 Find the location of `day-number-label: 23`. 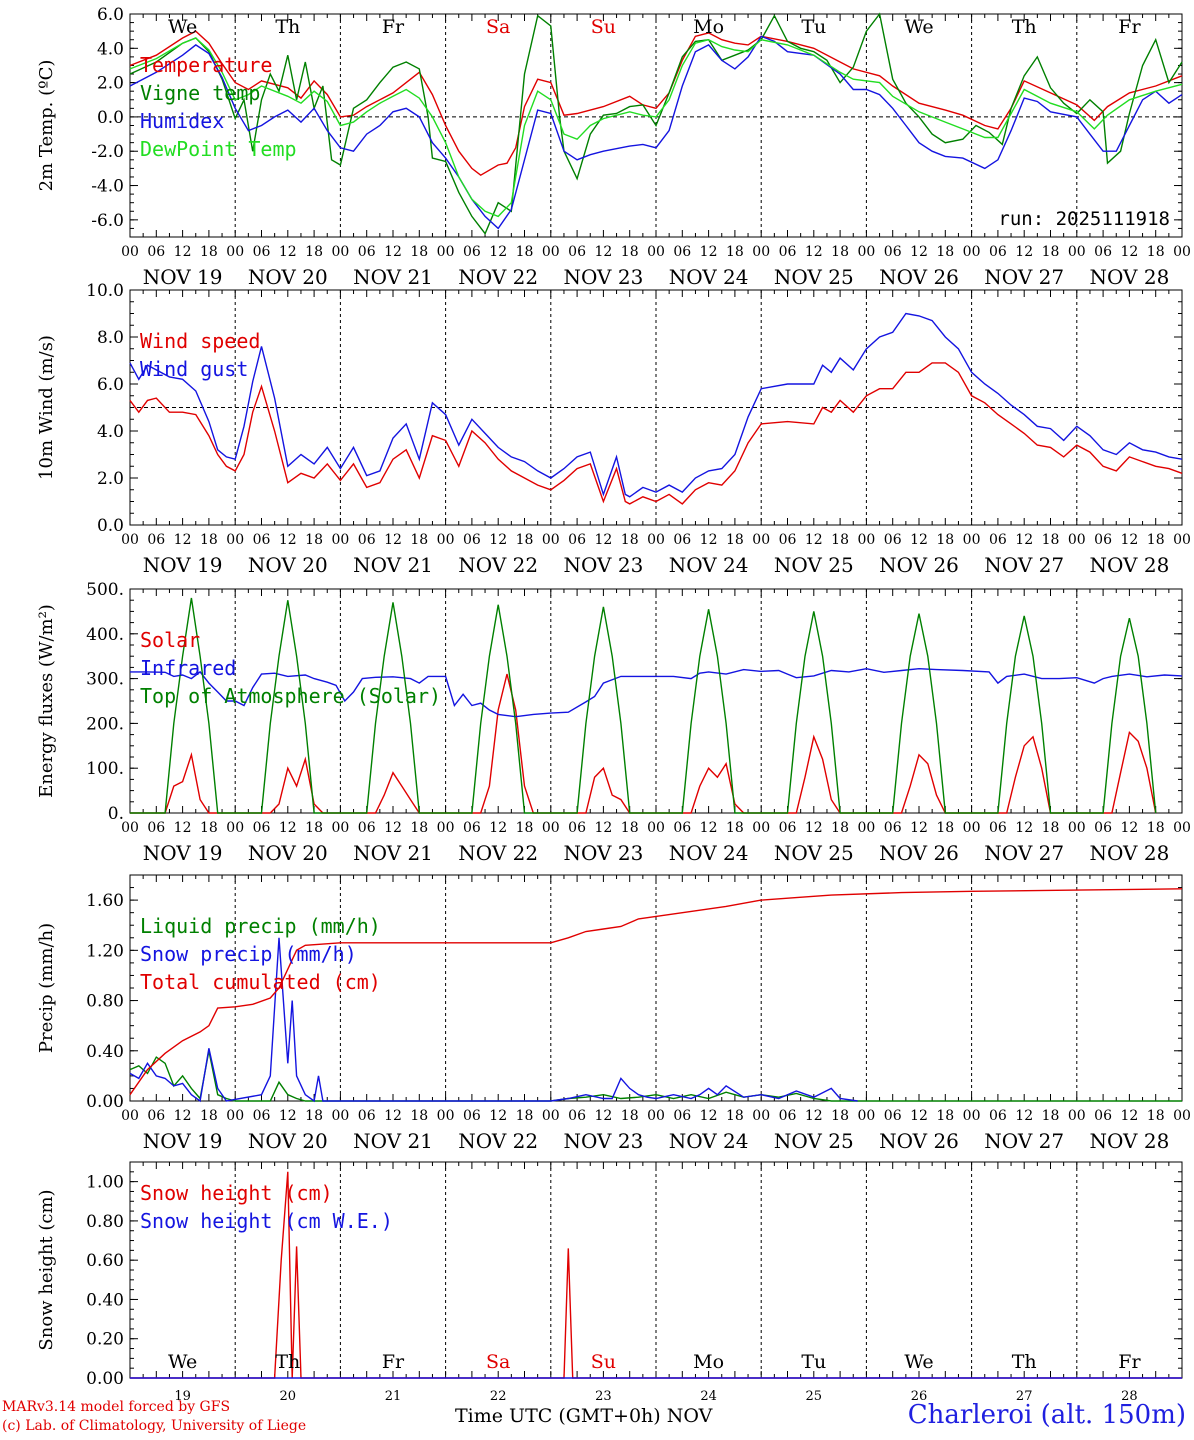

day-number-label: 23 is located at coordinates (603, 1396).